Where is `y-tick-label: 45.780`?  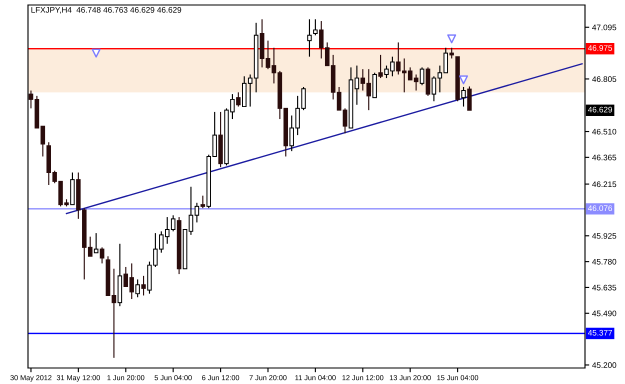 y-tick-label: 45.780 is located at coordinates (604, 261).